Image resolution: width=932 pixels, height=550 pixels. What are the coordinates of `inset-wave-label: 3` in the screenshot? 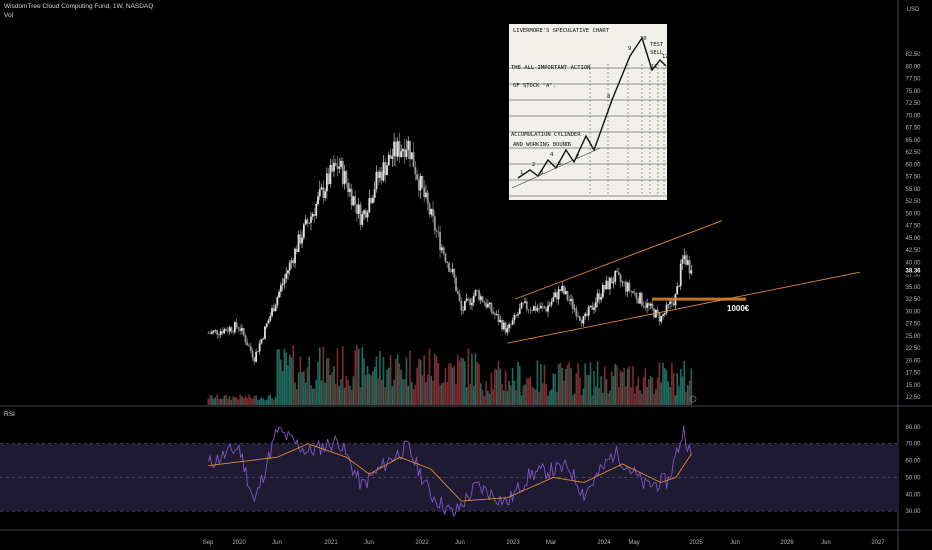 It's located at (541, 173).